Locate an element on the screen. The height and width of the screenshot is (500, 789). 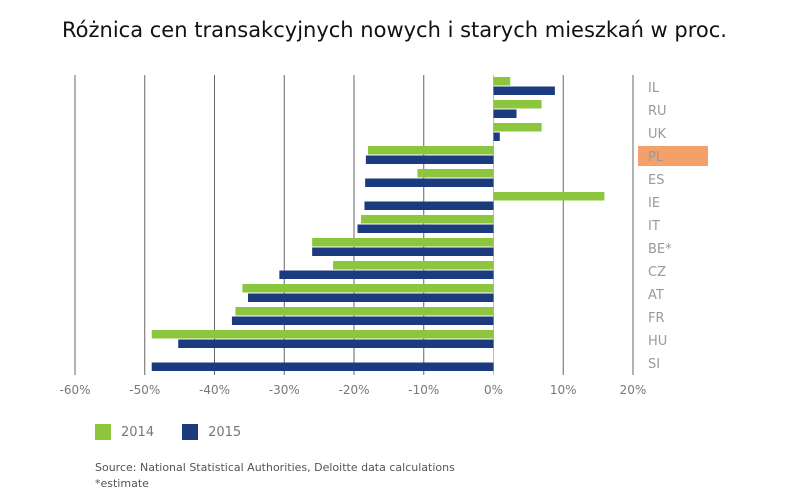
legend-swatch-2014 is located at coordinates (103, 432).